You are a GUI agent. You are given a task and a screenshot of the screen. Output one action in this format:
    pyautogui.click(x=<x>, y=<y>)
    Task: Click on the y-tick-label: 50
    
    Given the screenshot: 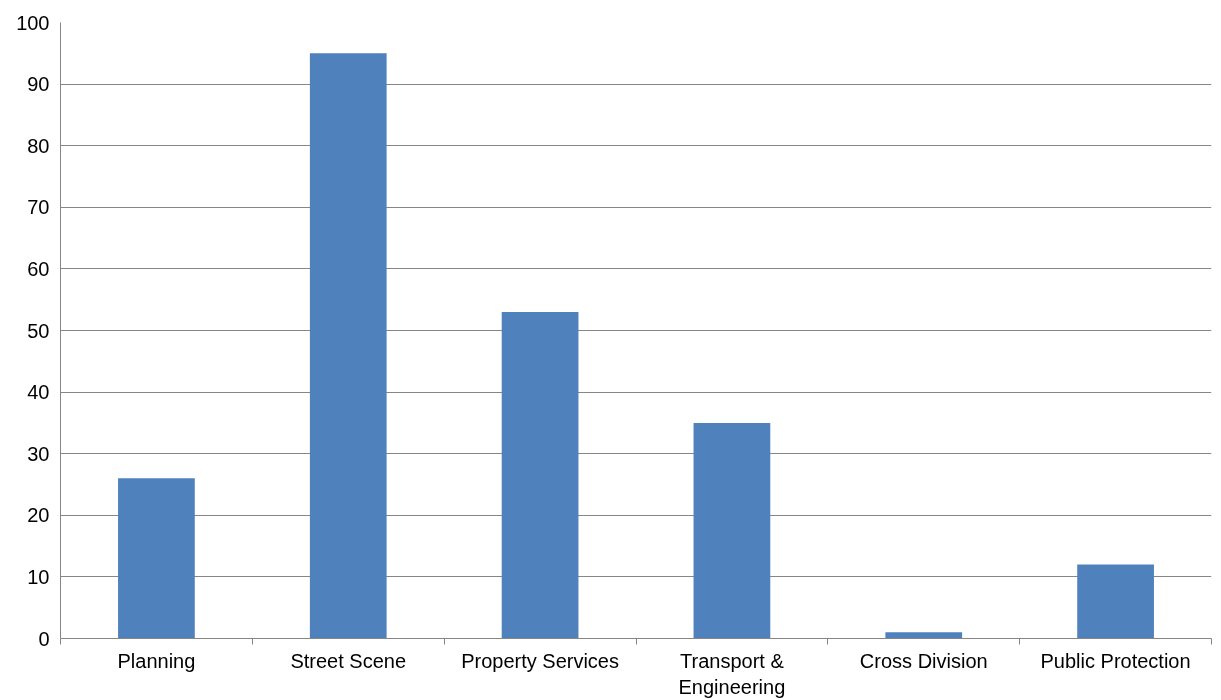 What is the action you would take?
    pyautogui.click(x=38, y=330)
    